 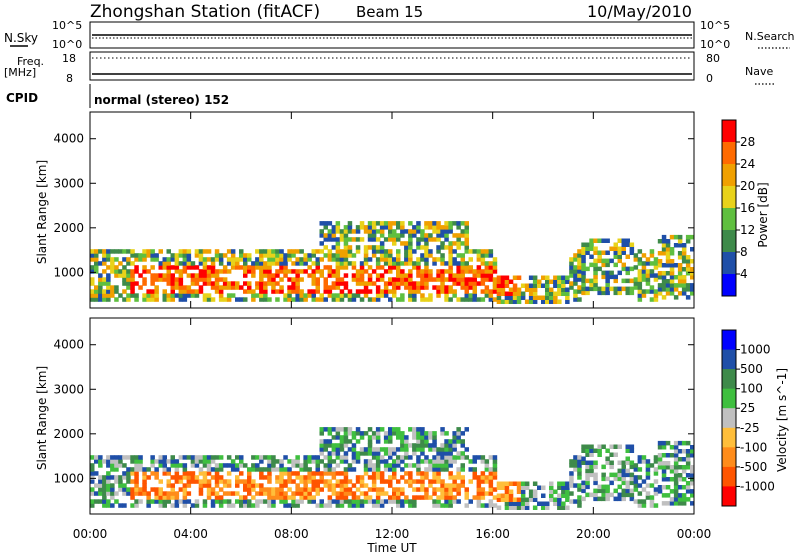 What do you see at coordinates (747, 186) in the screenshot?
I see `colorbar-tick-label: 20` at bounding box center [747, 186].